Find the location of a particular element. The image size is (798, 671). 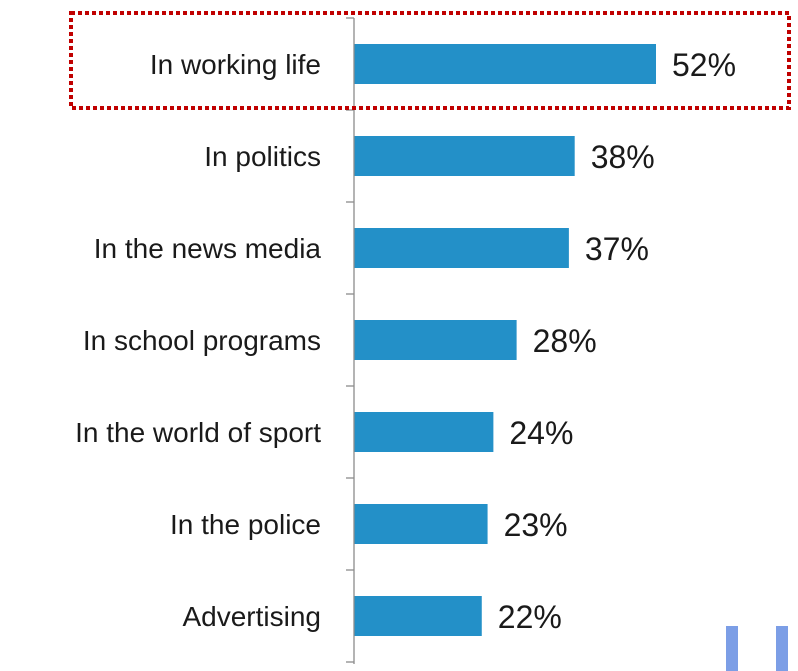

category-label: In the world of sport is located at coordinates (198, 432).